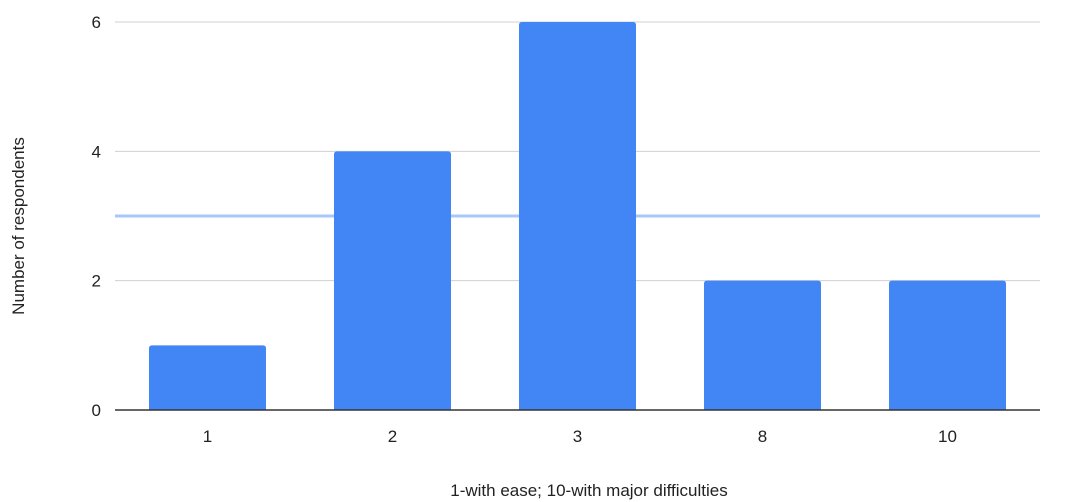 The image size is (1068, 502). Describe the element at coordinates (18, 226) in the screenshot. I see `y-axis-title: Number of respondents` at that location.